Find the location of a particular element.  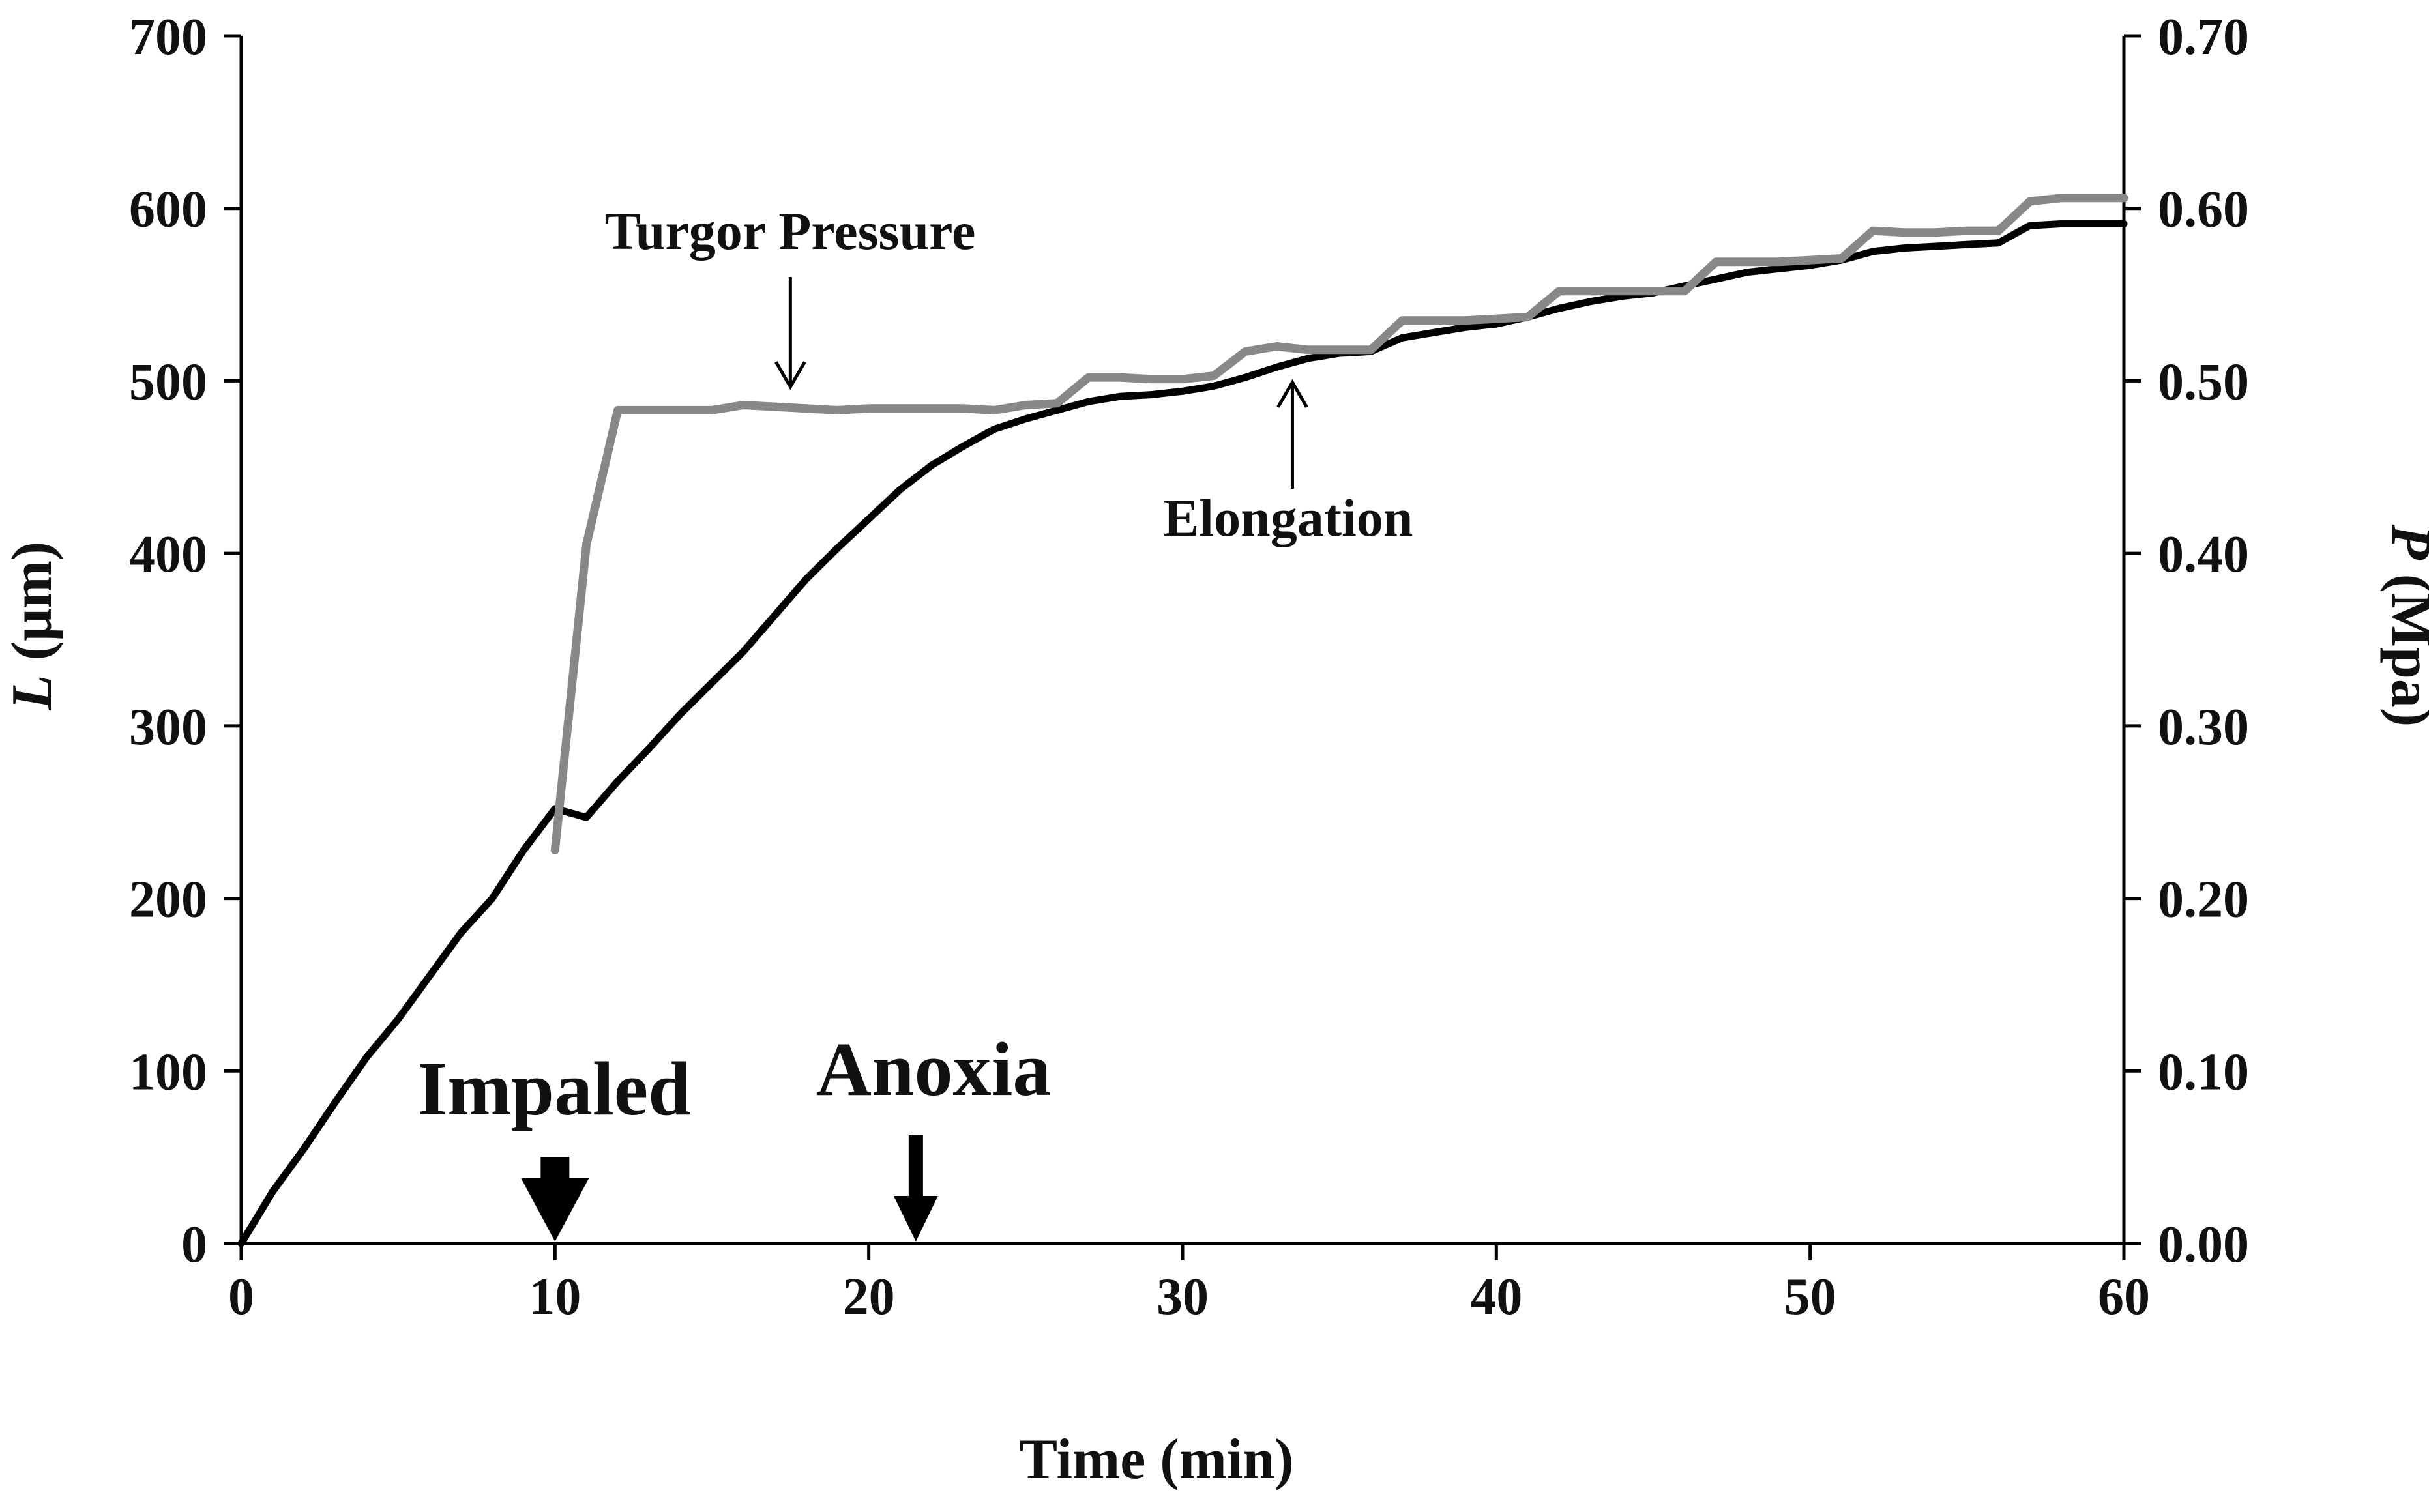

anoxia-arrow-head is located at coordinates (916, 1219).